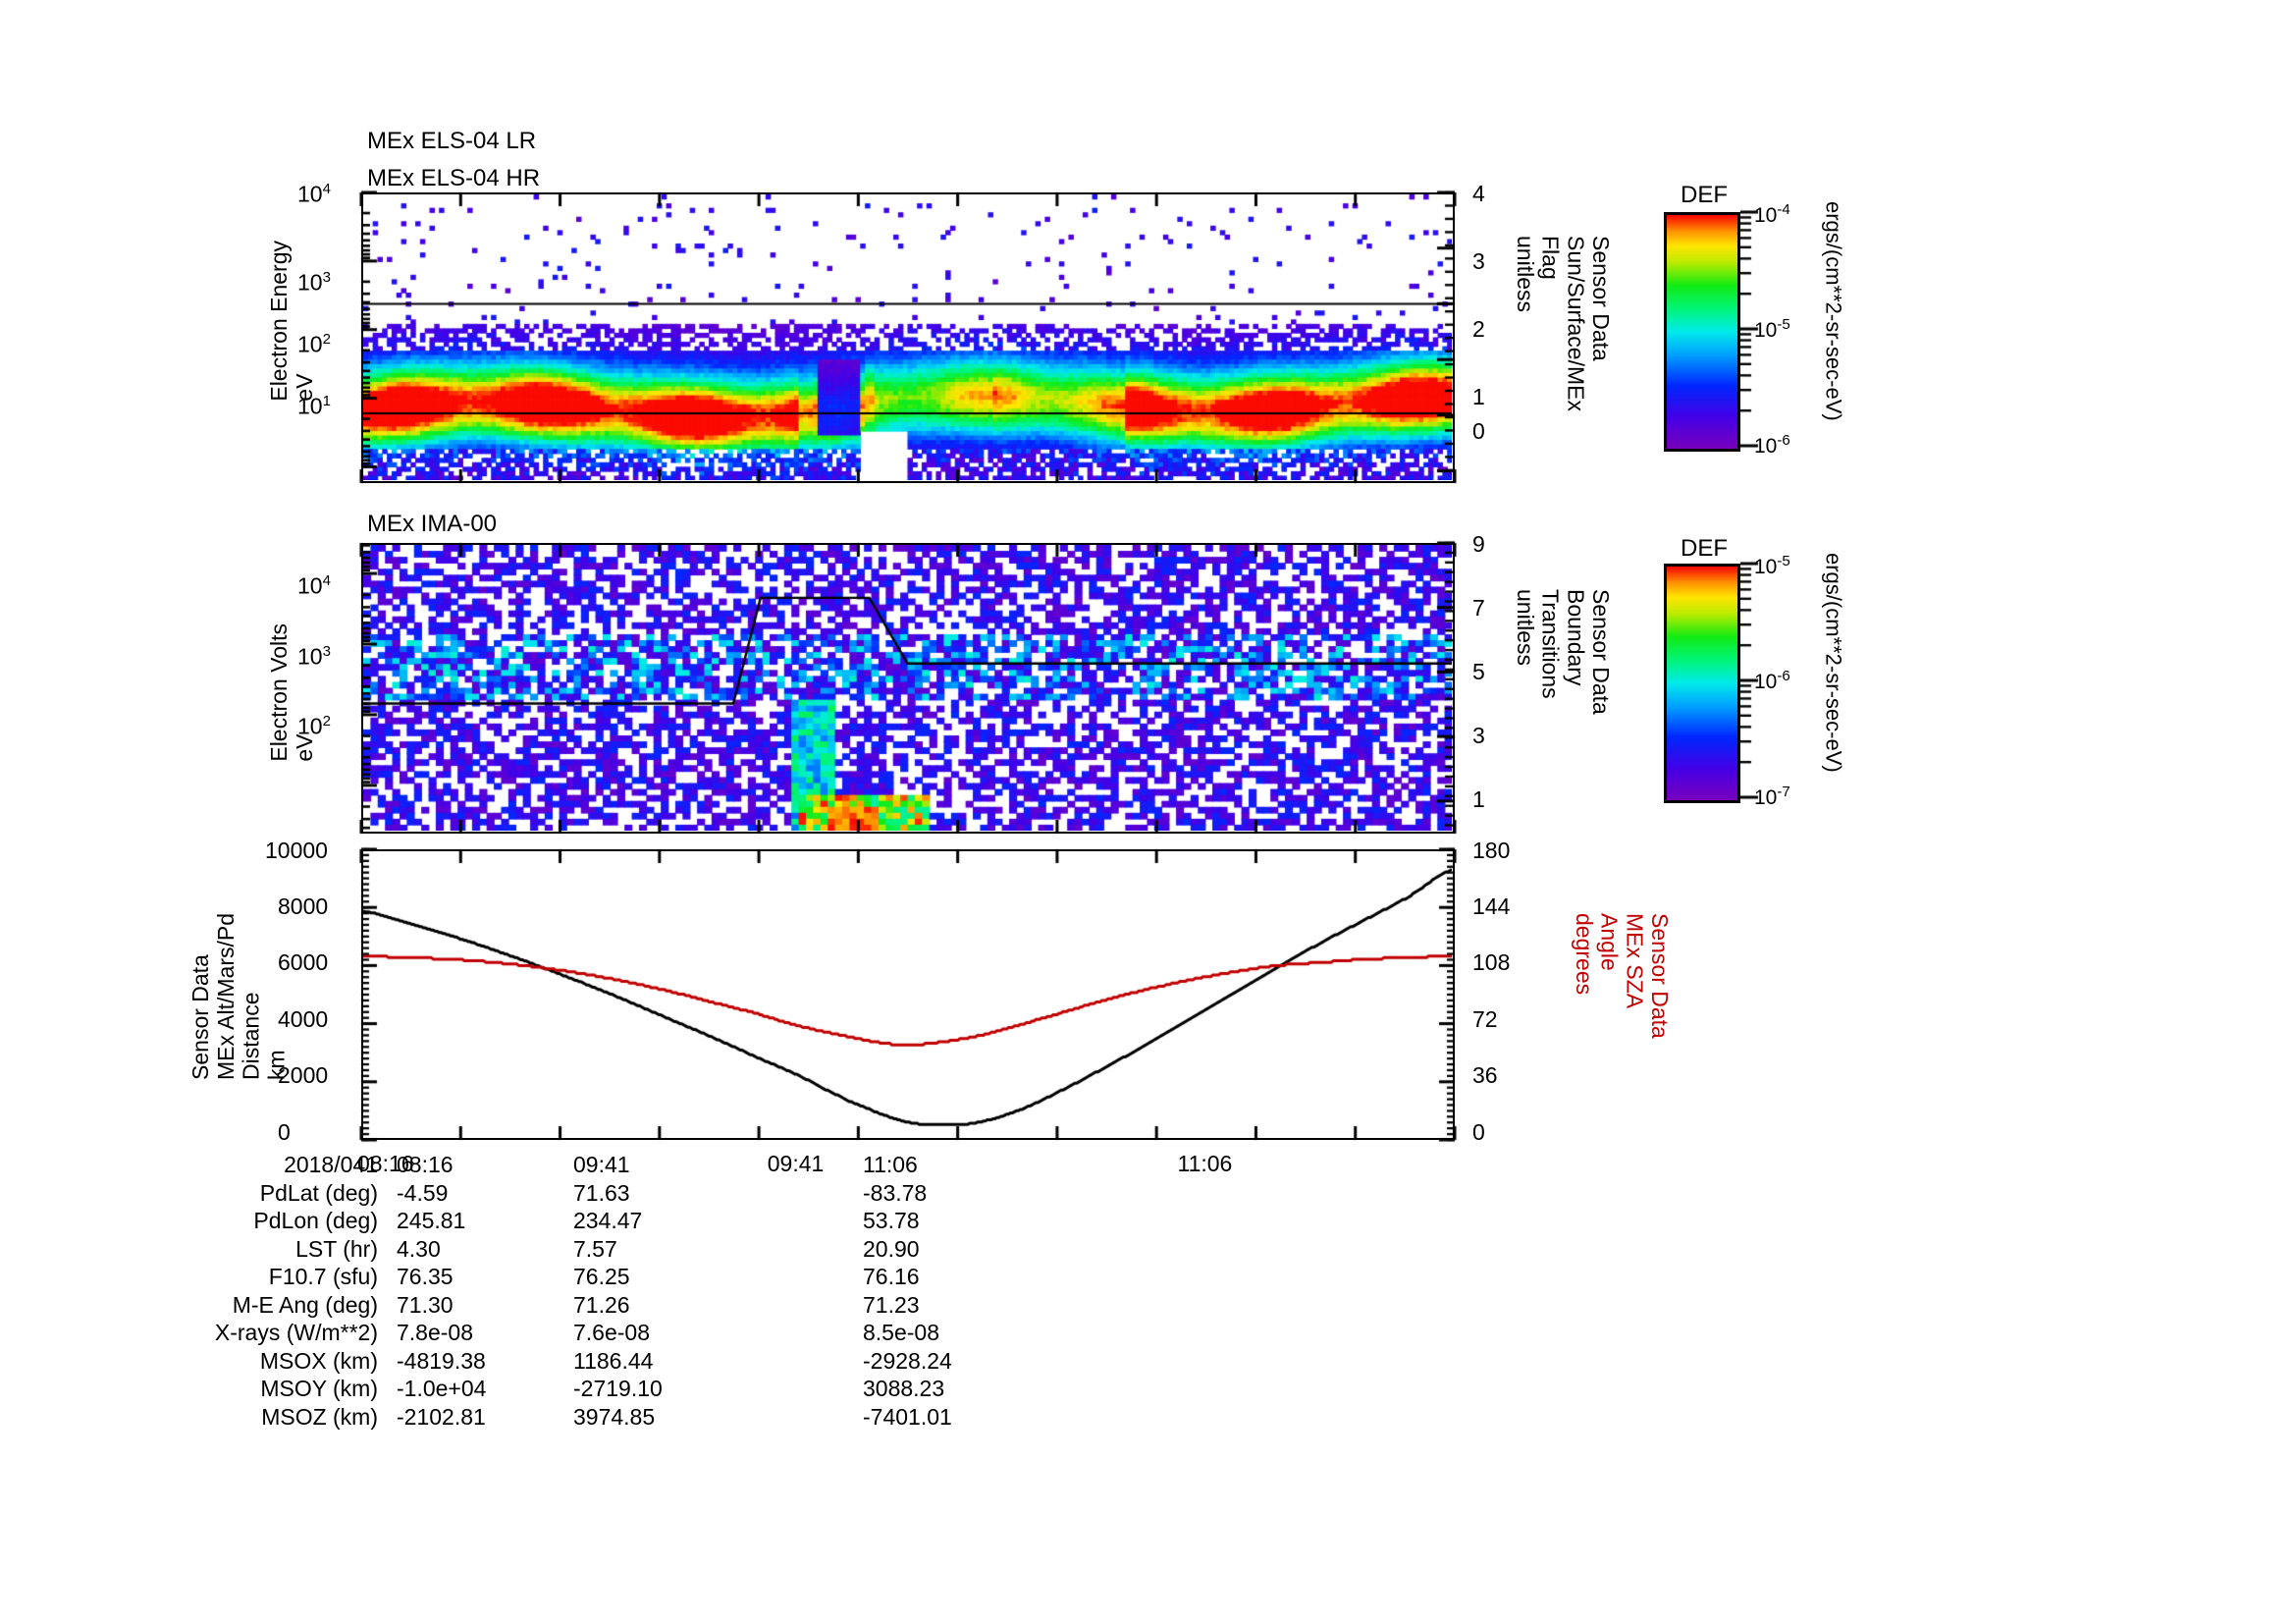 The height and width of the screenshot is (1623, 2296). Describe the element at coordinates (904, 1388) in the screenshot. I see `table-cell-col3: 3088.23` at that location.